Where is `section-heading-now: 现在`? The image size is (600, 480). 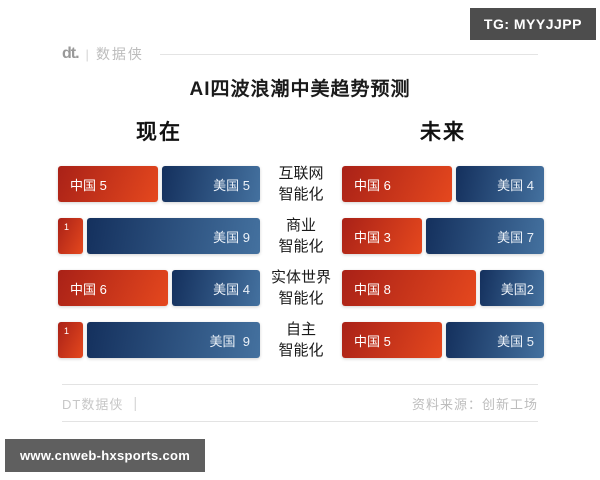 section-heading-now: 现在 is located at coordinates (159, 132).